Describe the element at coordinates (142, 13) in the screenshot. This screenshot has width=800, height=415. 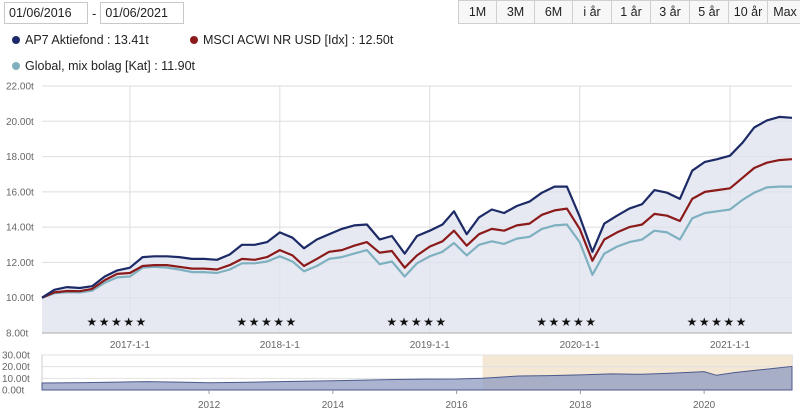
I see `date-to-input: 01/06/2021` at that location.